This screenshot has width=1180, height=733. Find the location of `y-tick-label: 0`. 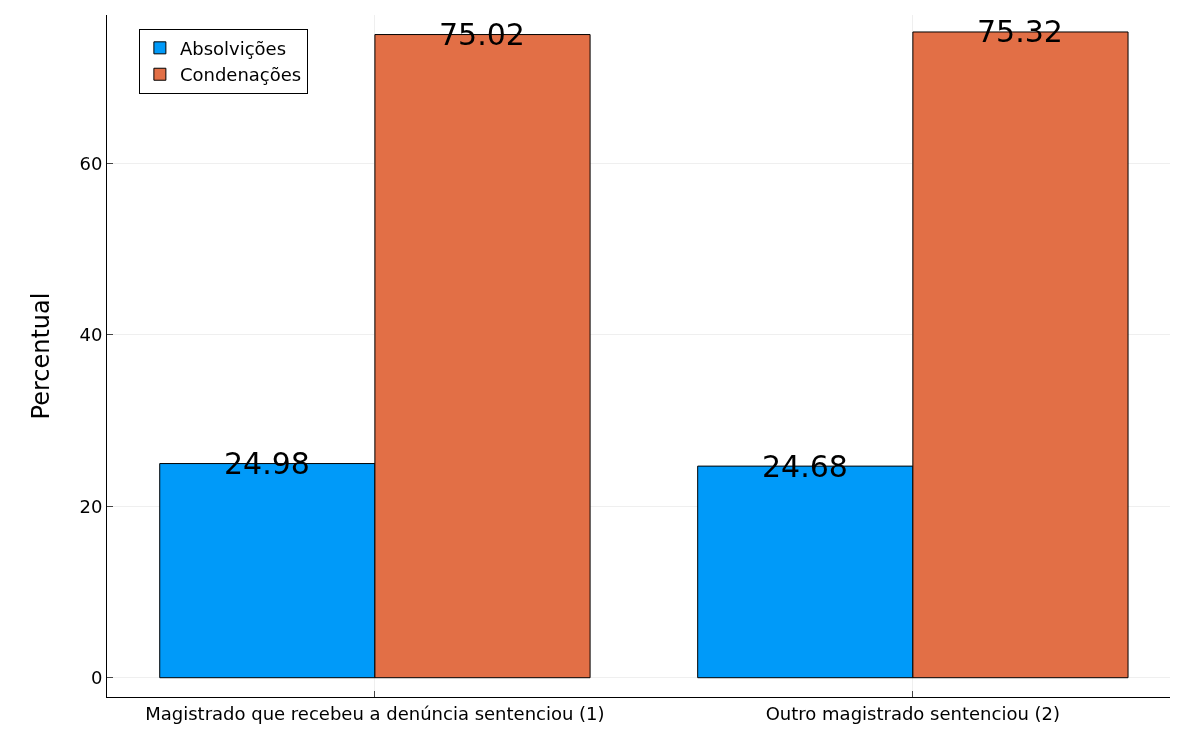

y-tick-label: 0 is located at coordinates (96, 678).